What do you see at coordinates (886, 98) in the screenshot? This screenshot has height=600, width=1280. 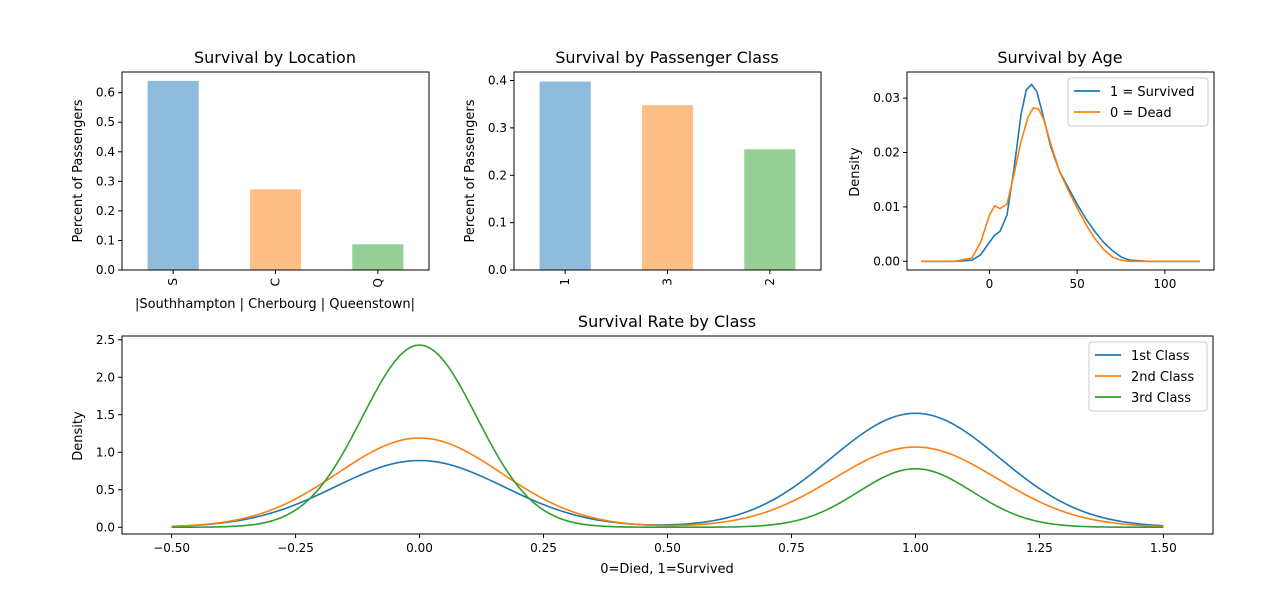 I see `y-tick-label: 0.03` at bounding box center [886, 98].